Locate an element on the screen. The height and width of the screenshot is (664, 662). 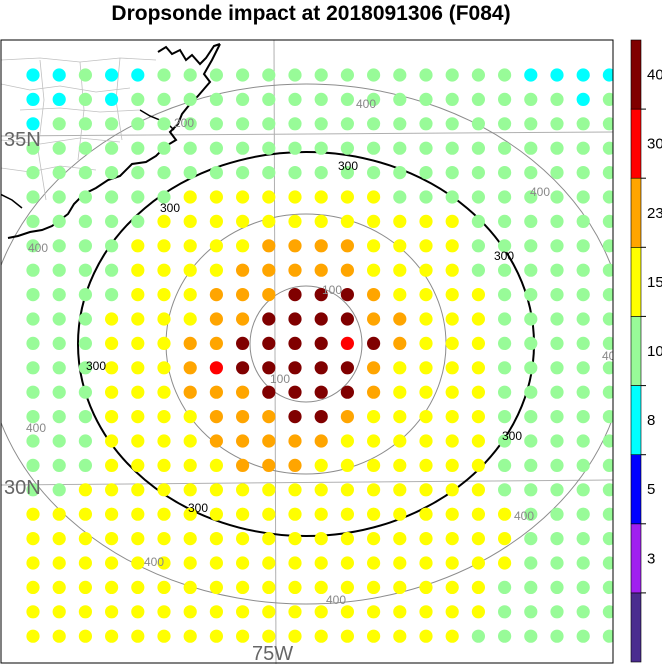
lat-label-35n: 35N is located at coordinates (22, 140).